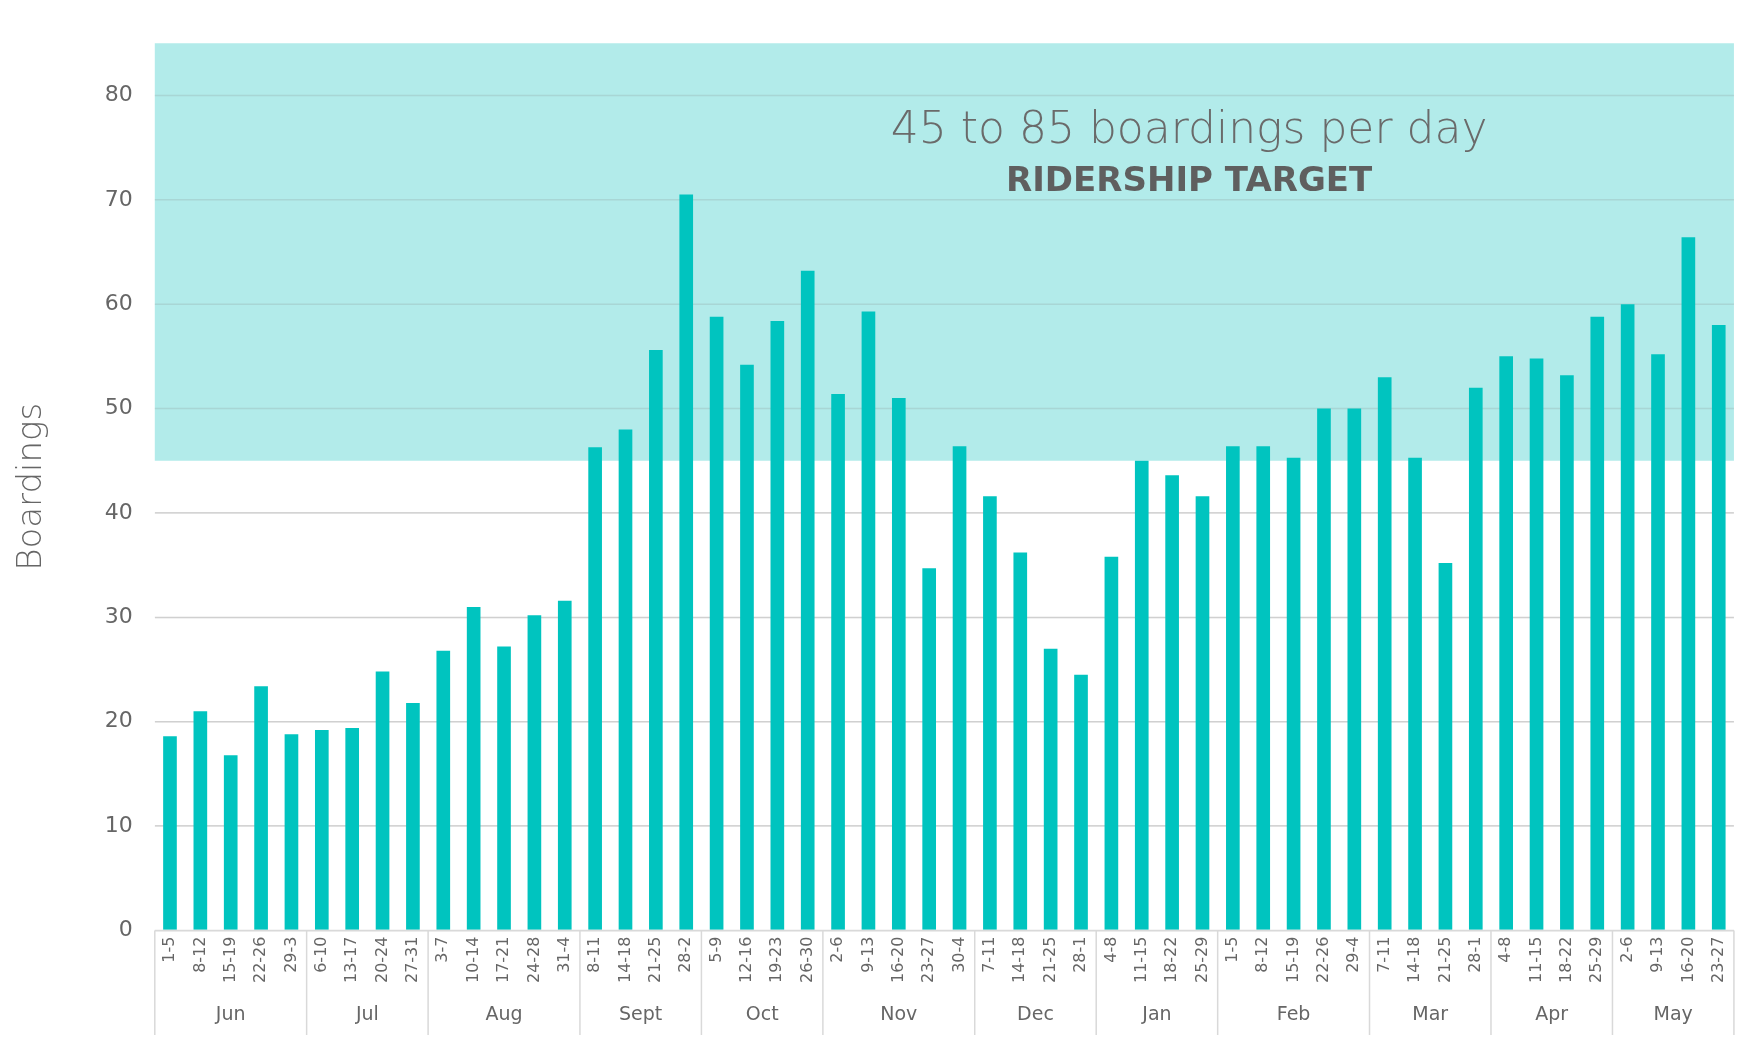  Describe the element at coordinates (1171, 960) in the screenshot. I see `x-tick-label: 18-22` at that location.